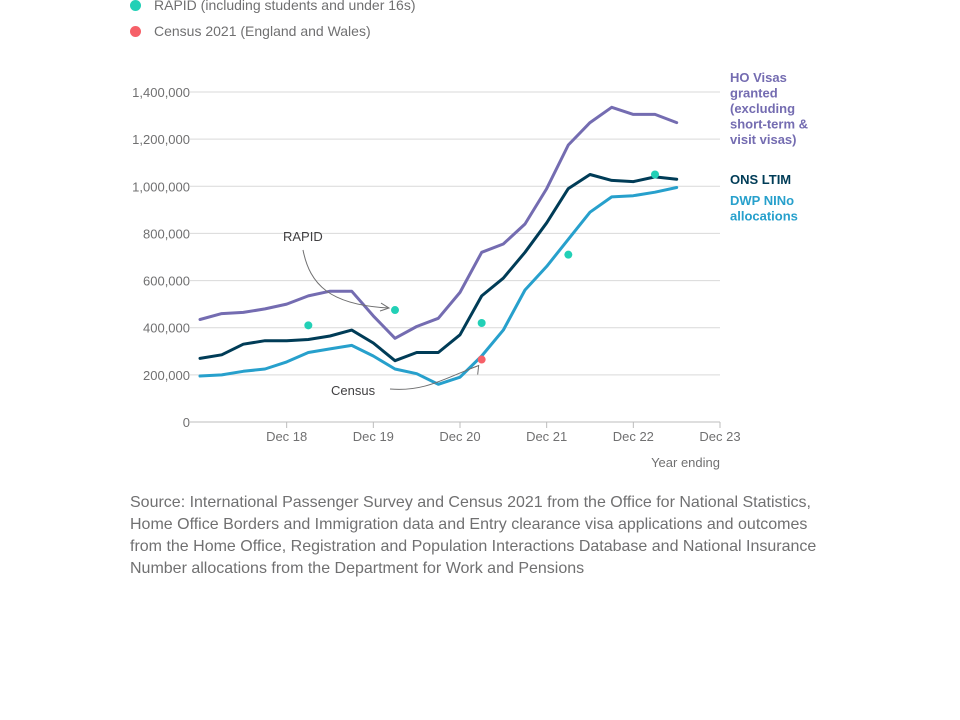 The height and width of the screenshot is (720, 960). What do you see at coordinates (481, 359) in the screenshot?
I see `point-census` at bounding box center [481, 359].